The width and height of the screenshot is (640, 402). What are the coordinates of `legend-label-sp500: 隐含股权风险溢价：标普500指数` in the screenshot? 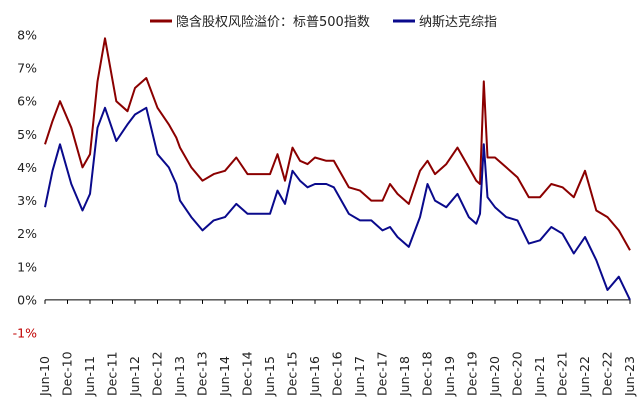 It's located at (273, 22).